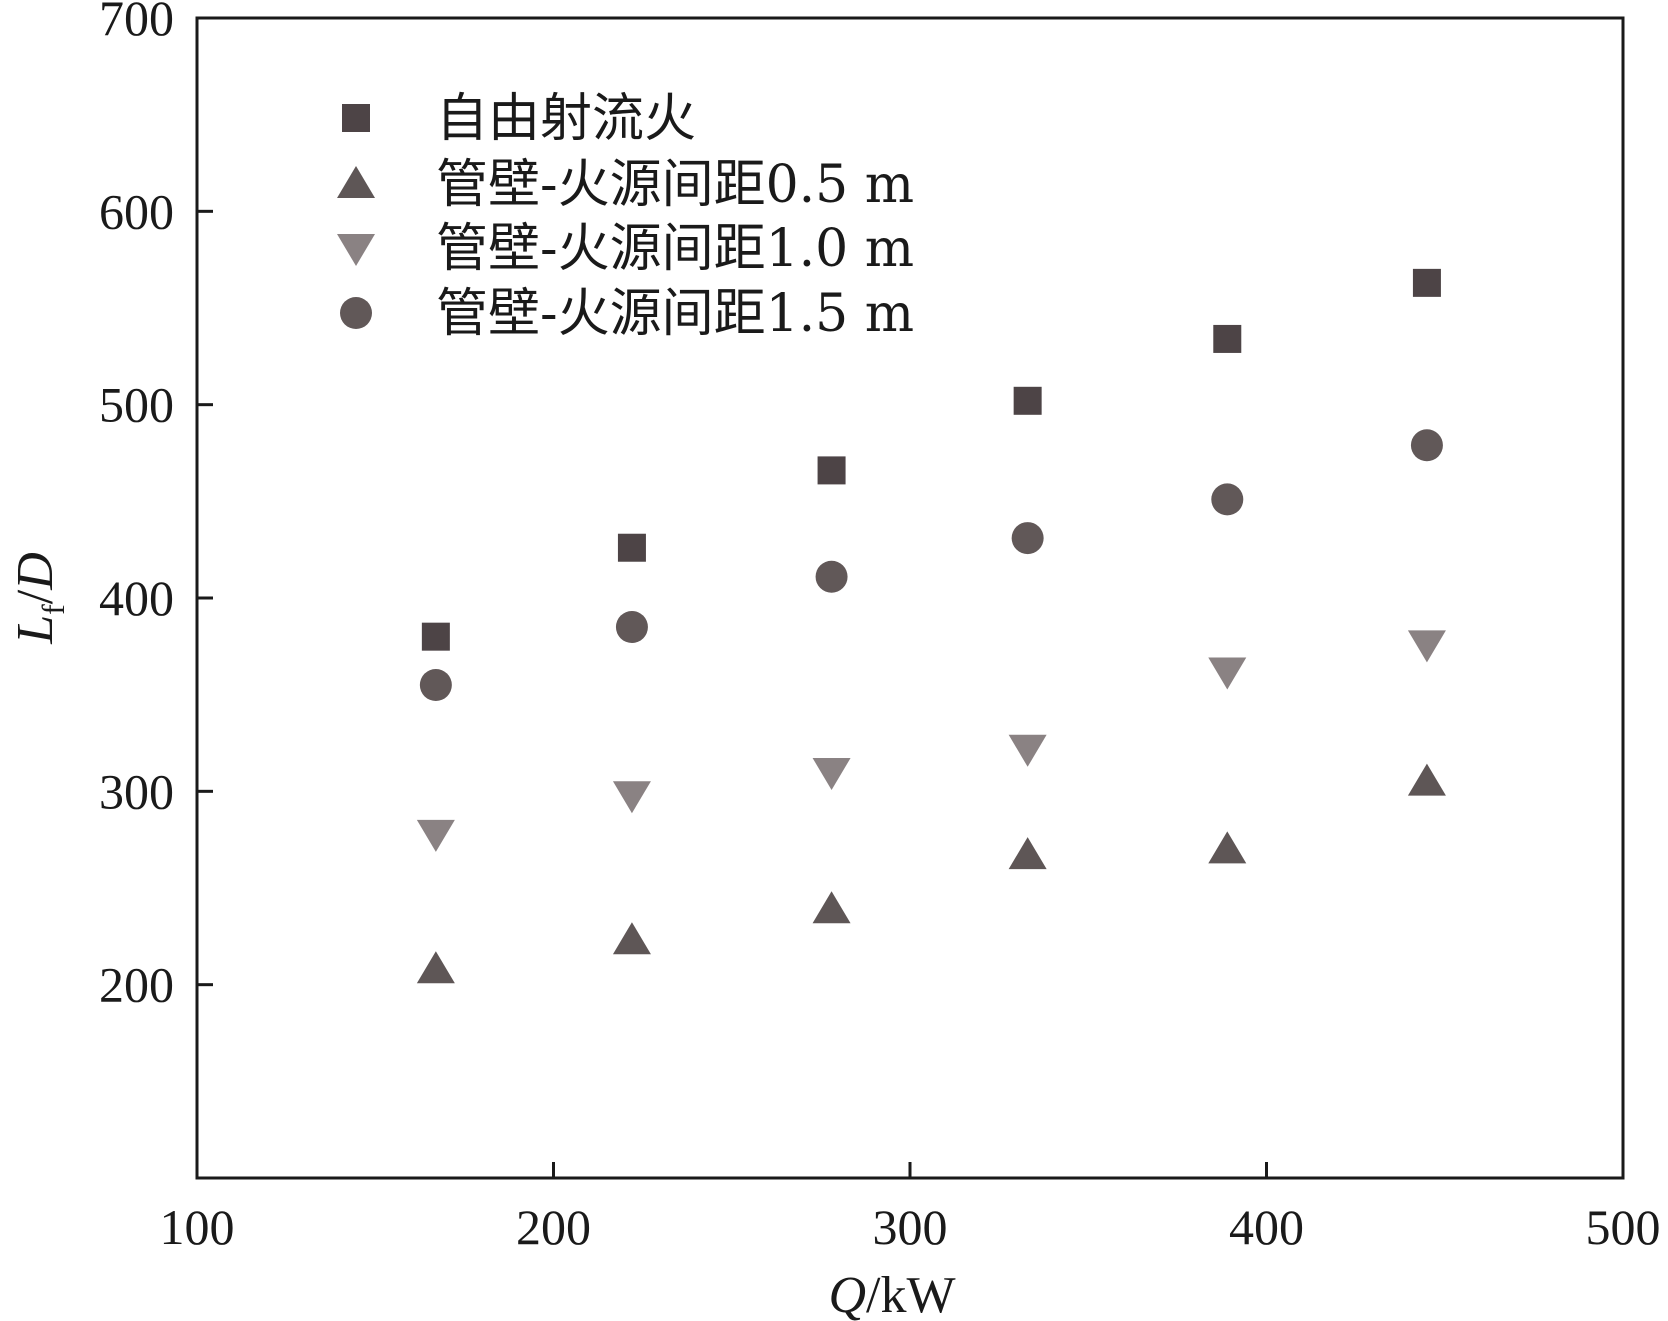 The width and height of the screenshot is (1668, 1321). Describe the element at coordinates (136, 985) in the screenshot. I see `y-tick-label-200: 200` at that location.